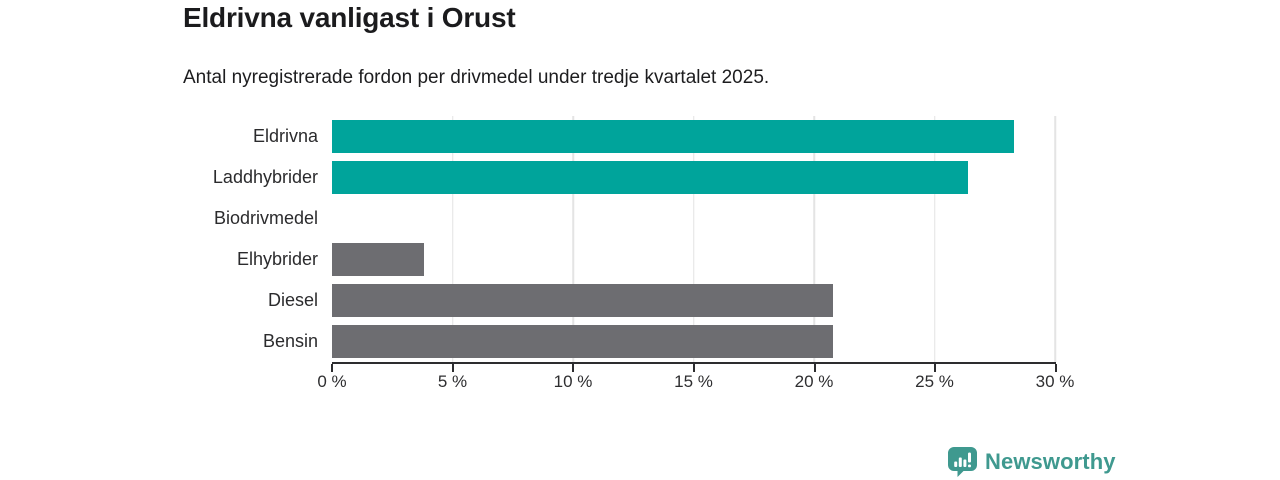 The image size is (1280, 480). Describe the element at coordinates (634, 218) in the screenshot. I see `bar-row: Biodrivmedel` at that location.